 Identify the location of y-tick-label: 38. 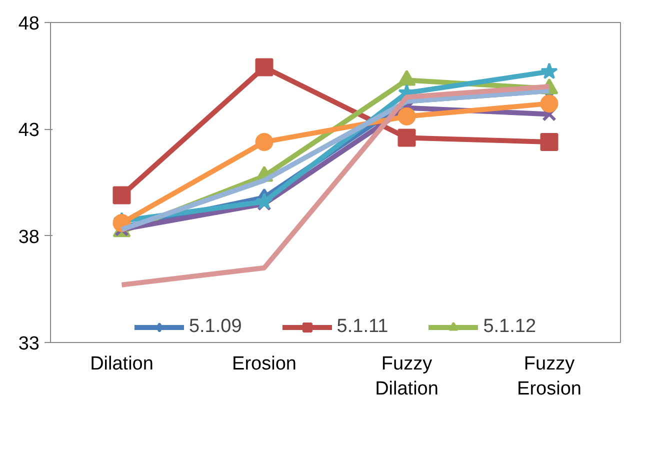
(29, 237).